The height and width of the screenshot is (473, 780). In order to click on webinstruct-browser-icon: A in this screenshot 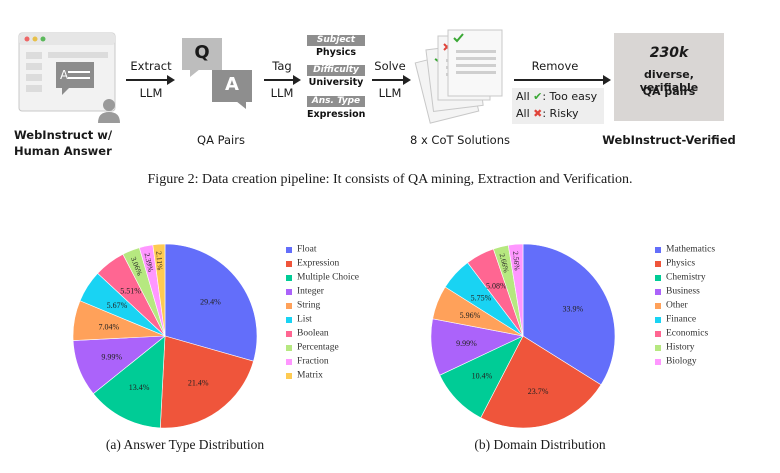, I will do `click(67, 72)`.